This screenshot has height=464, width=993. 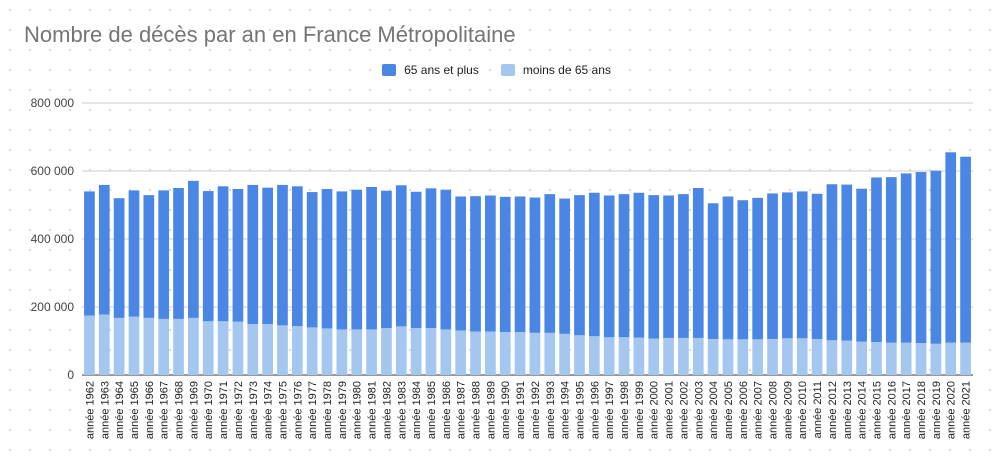 What do you see at coordinates (774, 410) in the screenshot?
I see `x-tick-label: année 2008` at bounding box center [774, 410].